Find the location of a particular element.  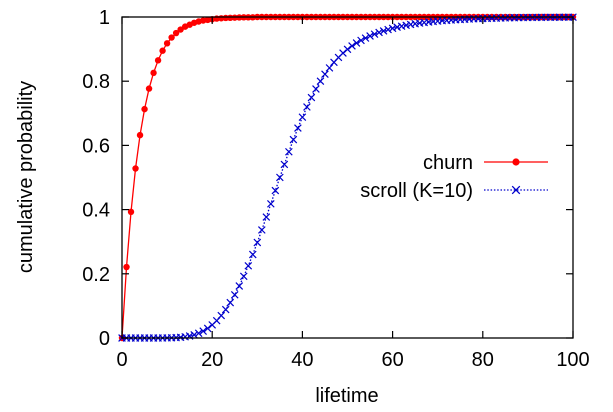

x-axis-label: lifetime is located at coordinates (346, 396).